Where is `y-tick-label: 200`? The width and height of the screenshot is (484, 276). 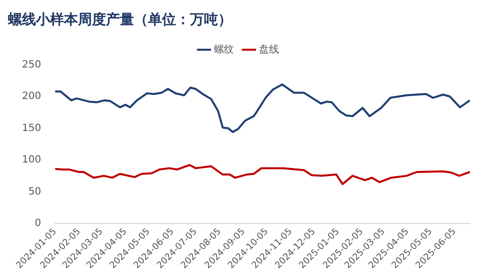
y-tick-label: 200 is located at coordinates (32, 96).